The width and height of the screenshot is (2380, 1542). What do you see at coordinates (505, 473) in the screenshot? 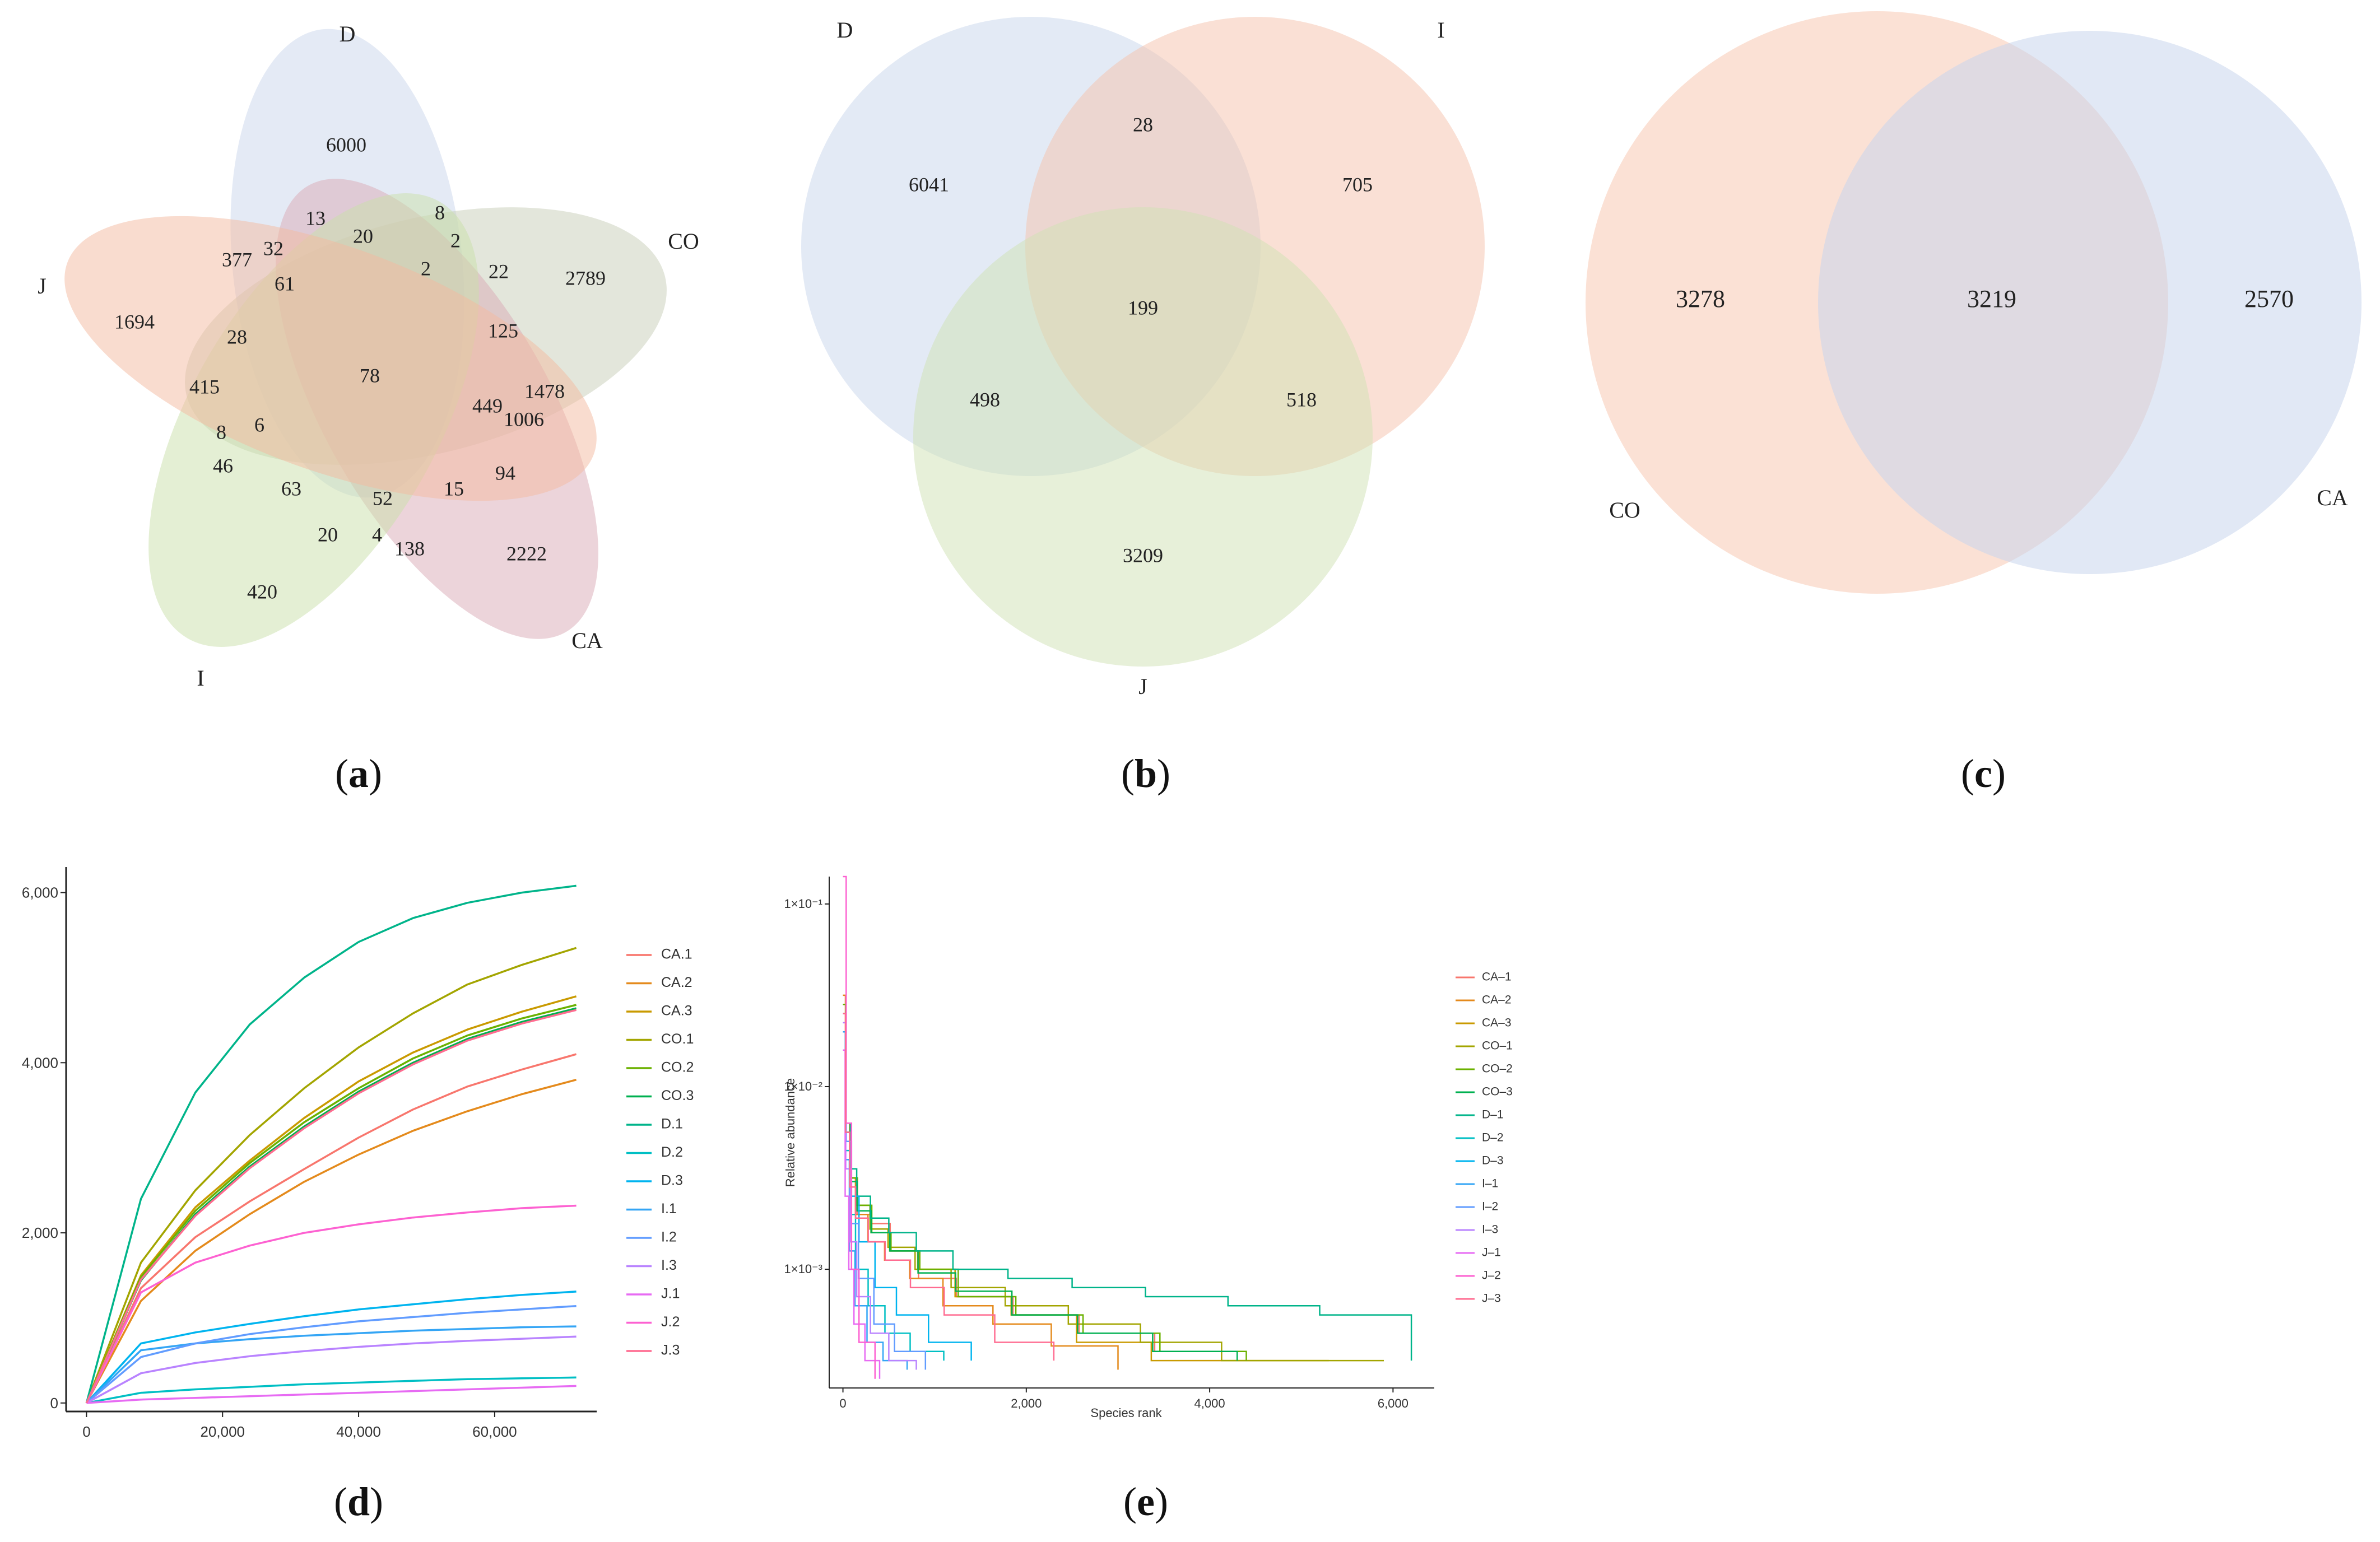
I see `venn-a-region: 94` at bounding box center [505, 473].